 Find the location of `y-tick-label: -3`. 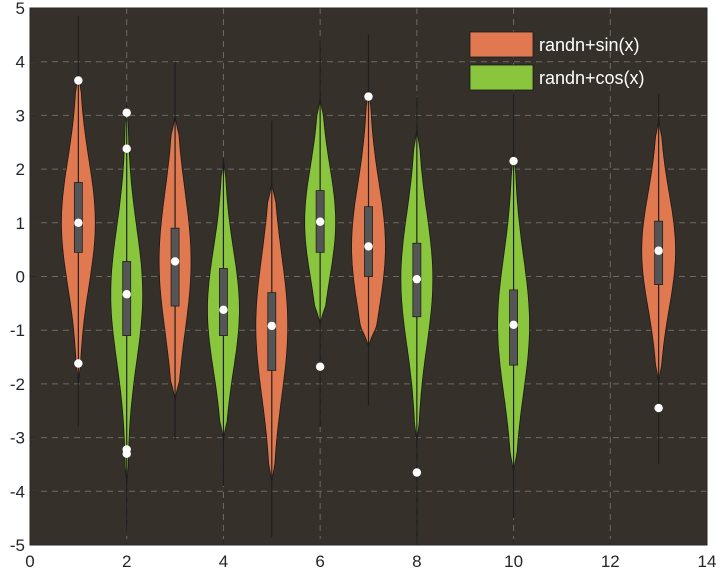

y-tick-label: -3 is located at coordinates (17, 438).